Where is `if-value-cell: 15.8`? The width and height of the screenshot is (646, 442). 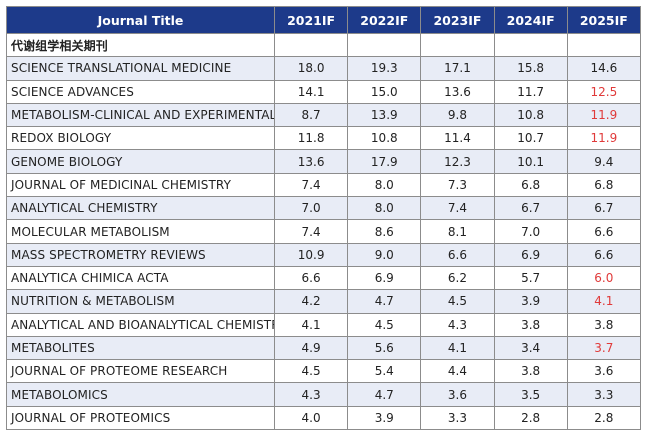
if-value-cell: 15.8 is located at coordinates (530, 68).